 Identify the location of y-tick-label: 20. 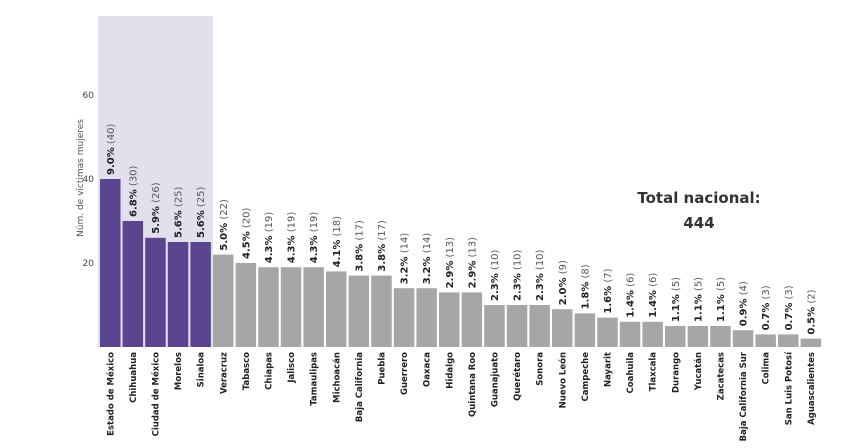
(89, 264).